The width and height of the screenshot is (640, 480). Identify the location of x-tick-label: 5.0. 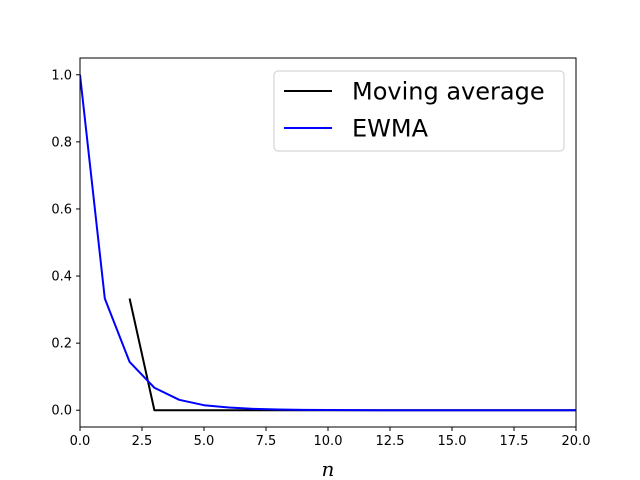
(204, 441).